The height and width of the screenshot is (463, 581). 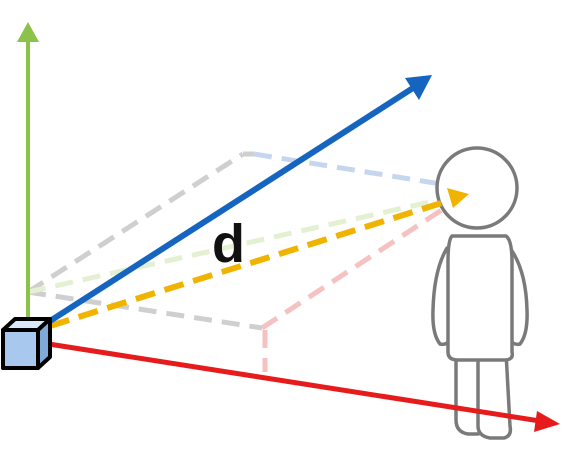 What do you see at coordinates (28, 174) in the screenshot?
I see `y-axis` at bounding box center [28, 174].